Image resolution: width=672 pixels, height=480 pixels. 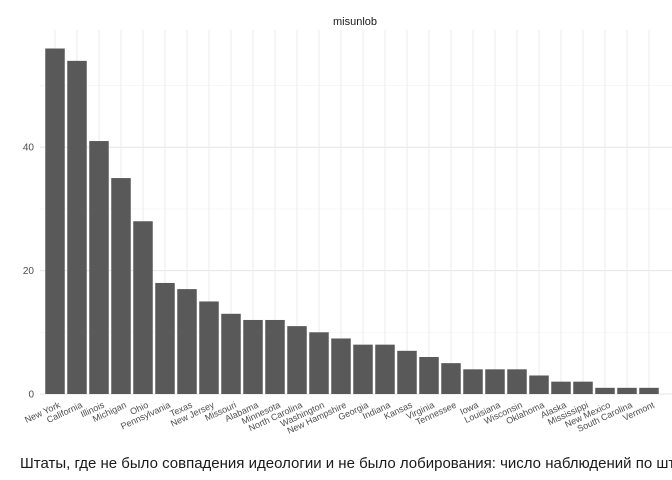 What do you see at coordinates (31, 395) in the screenshot?
I see `y-tick-label: 0` at bounding box center [31, 395].